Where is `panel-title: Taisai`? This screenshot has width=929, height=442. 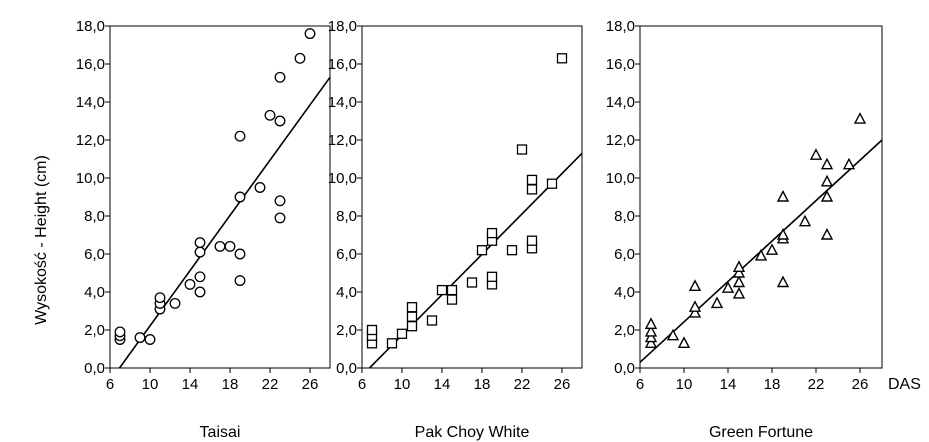 panel-title: Taisai is located at coordinates (220, 432).